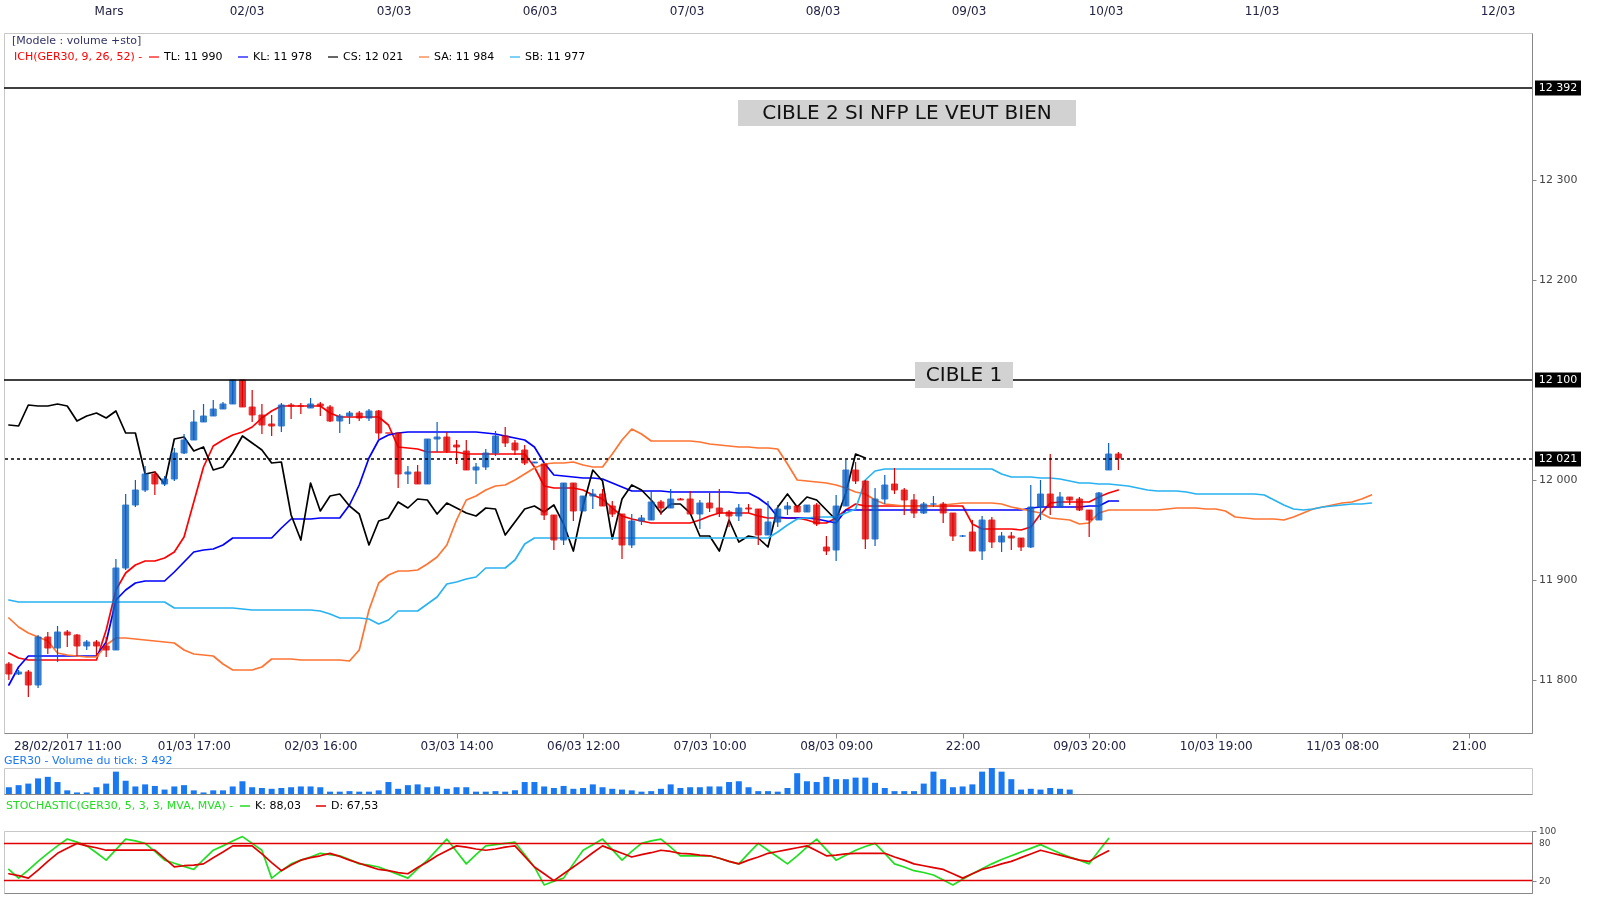 This screenshot has height=900, width=1600. What do you see at coordinates (907, 112) in the screenshot?
I see `annotation: CIBLE 2 SI NFP LE VEUT BIEN` at bounding box center [907, 112].